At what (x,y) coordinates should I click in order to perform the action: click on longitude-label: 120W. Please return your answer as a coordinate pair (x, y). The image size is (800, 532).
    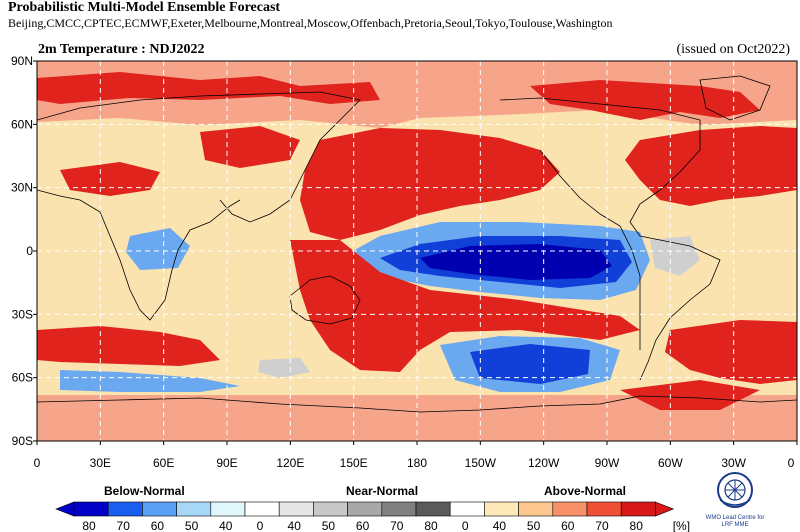
    Looking at the image, I should click on (544, 463).